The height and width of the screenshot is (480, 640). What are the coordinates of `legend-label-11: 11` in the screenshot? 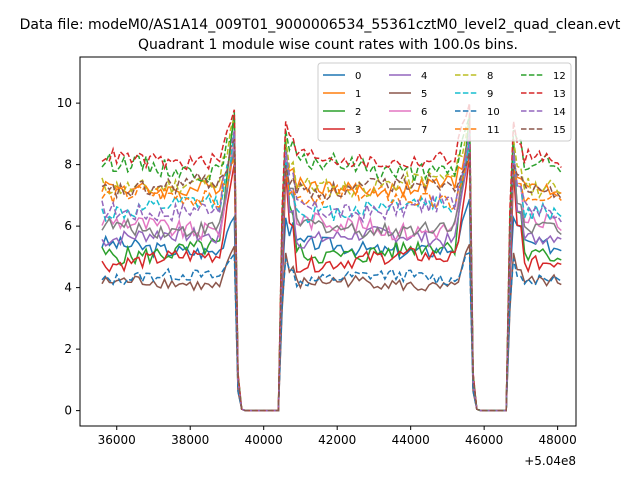 It's located at (493, 130).